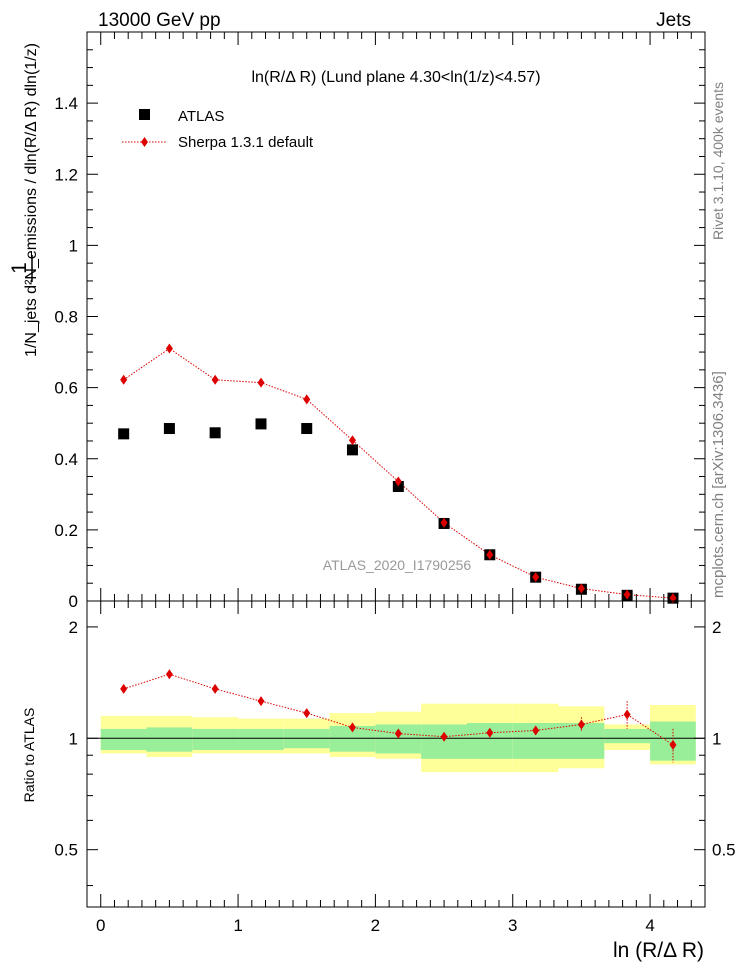 The height and width of the screenshot is (972, 746). Describe the element at coordinates (66, 388) in the screenshot. I see `y-tick-label: 0.6` at that location.